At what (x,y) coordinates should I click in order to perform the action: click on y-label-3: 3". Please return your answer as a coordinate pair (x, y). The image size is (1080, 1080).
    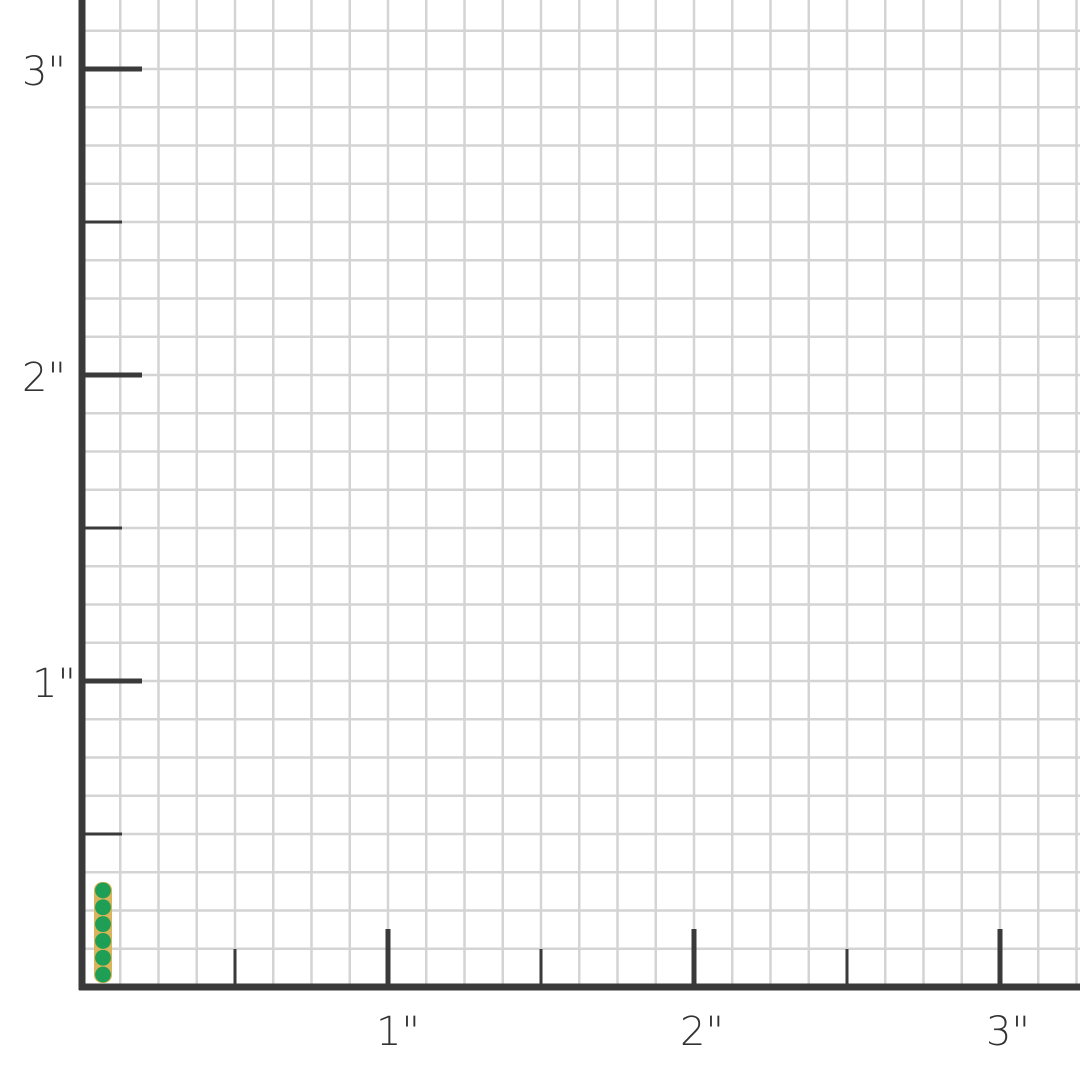
    Looking at the image, I should click on (44, 72).